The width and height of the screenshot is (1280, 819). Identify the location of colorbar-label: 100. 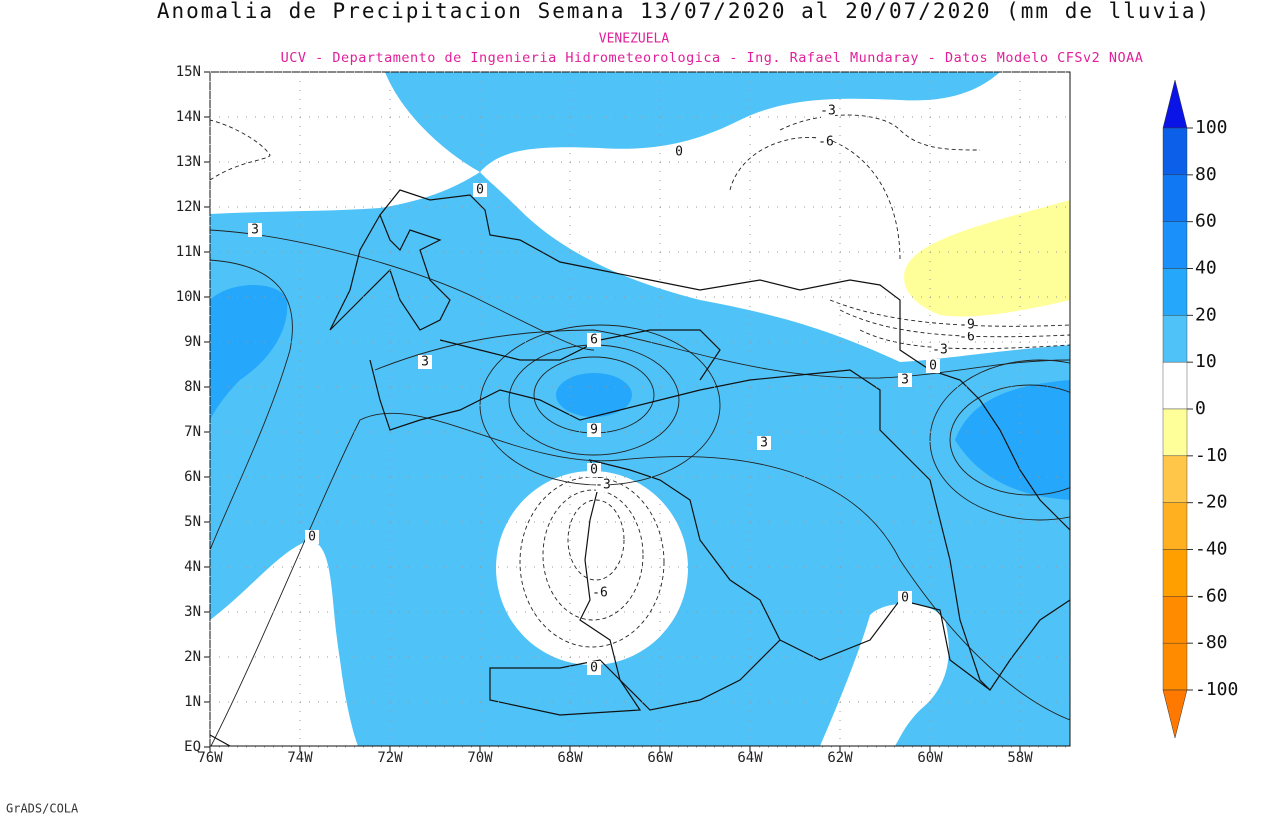
(1211, 127).